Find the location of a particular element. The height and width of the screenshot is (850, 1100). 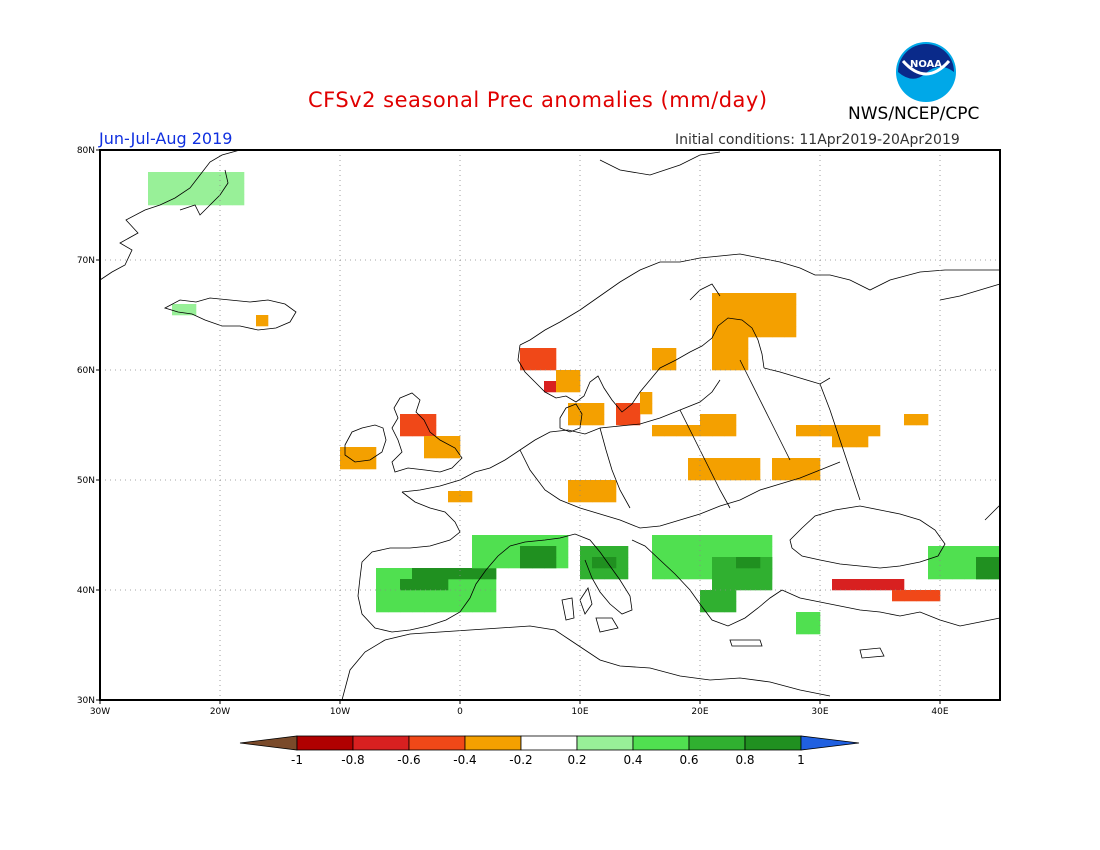

colorbar-label: -1 is located at coordinates (297, 760).